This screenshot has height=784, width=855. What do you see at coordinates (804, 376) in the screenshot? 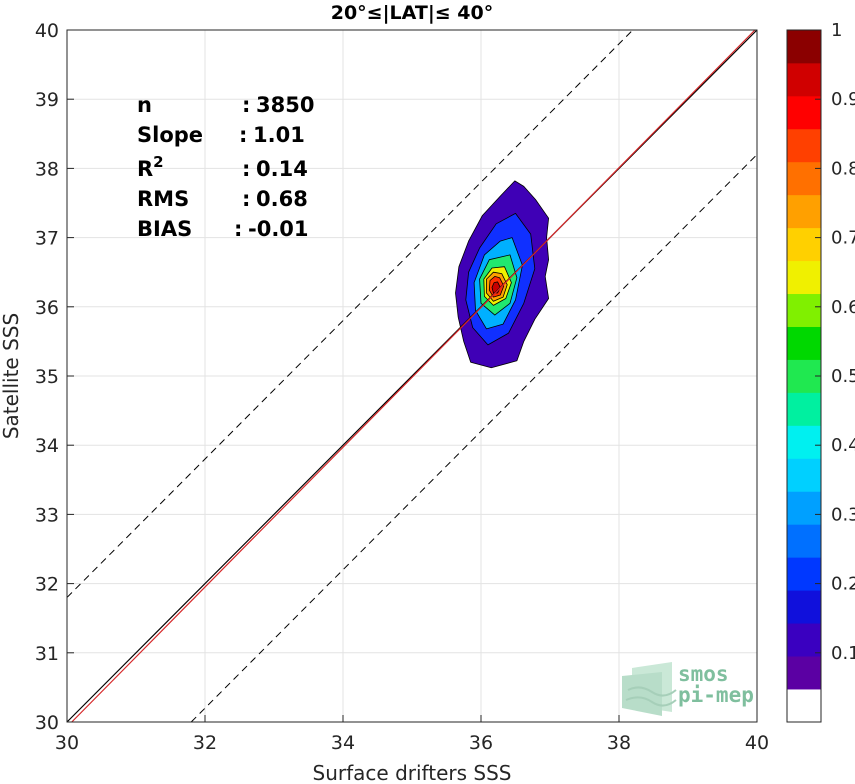
I see `colorbar` at bounding box center [804, 376].